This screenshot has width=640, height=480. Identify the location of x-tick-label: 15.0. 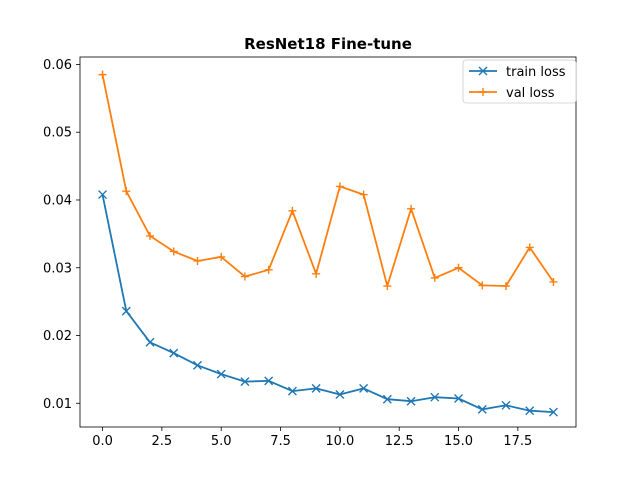
(458, 441).